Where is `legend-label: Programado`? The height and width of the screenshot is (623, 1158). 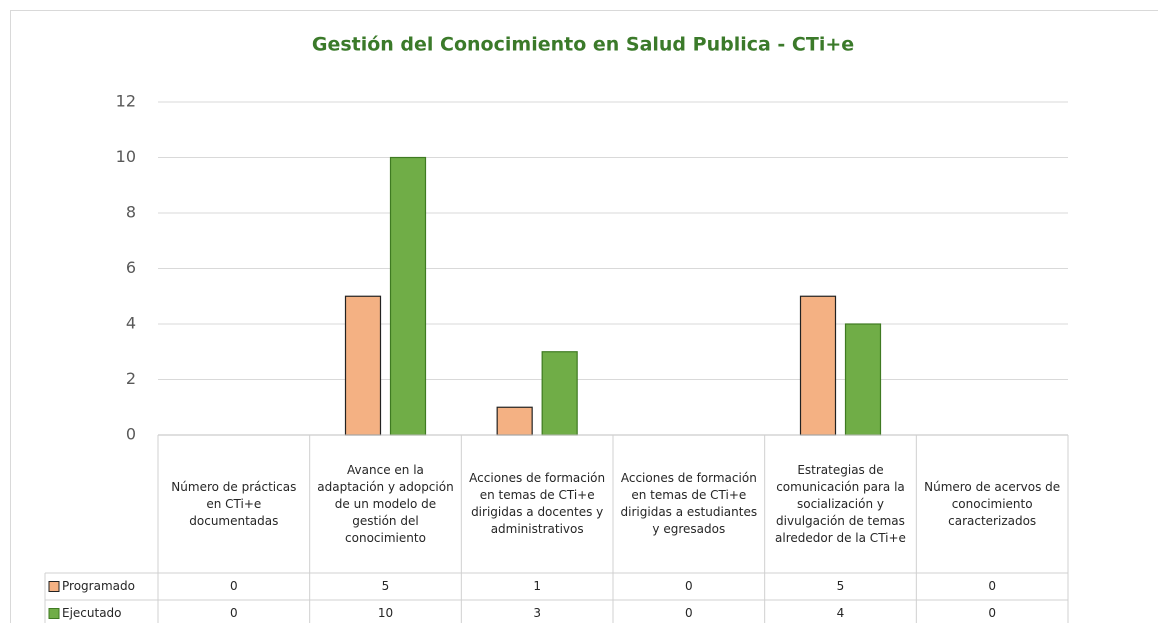
legend-label: Programado is located at coordinates (98, 586).